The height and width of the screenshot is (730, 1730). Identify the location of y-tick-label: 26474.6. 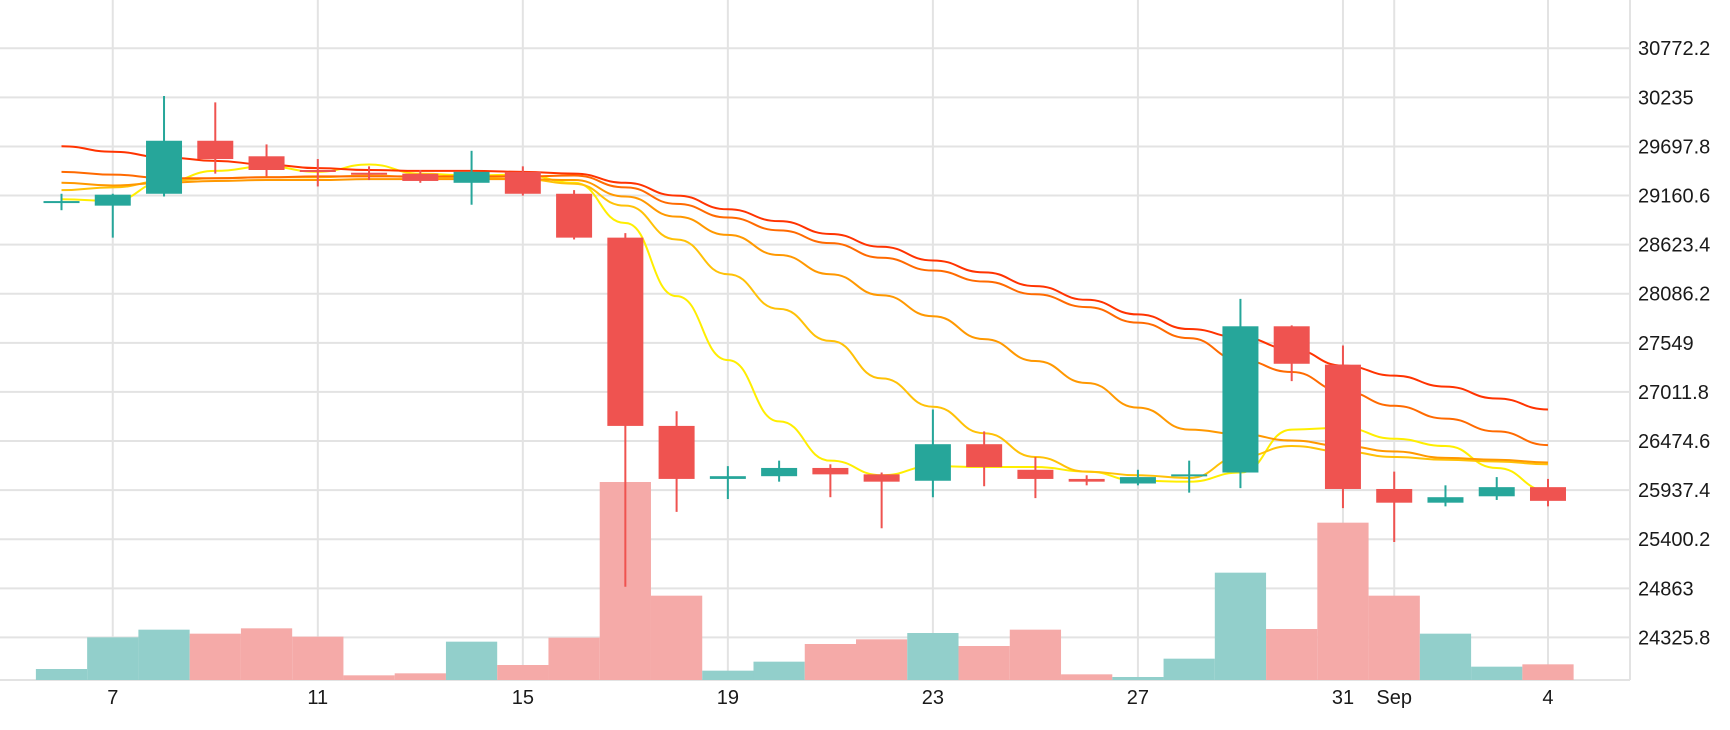
(1674, 442).